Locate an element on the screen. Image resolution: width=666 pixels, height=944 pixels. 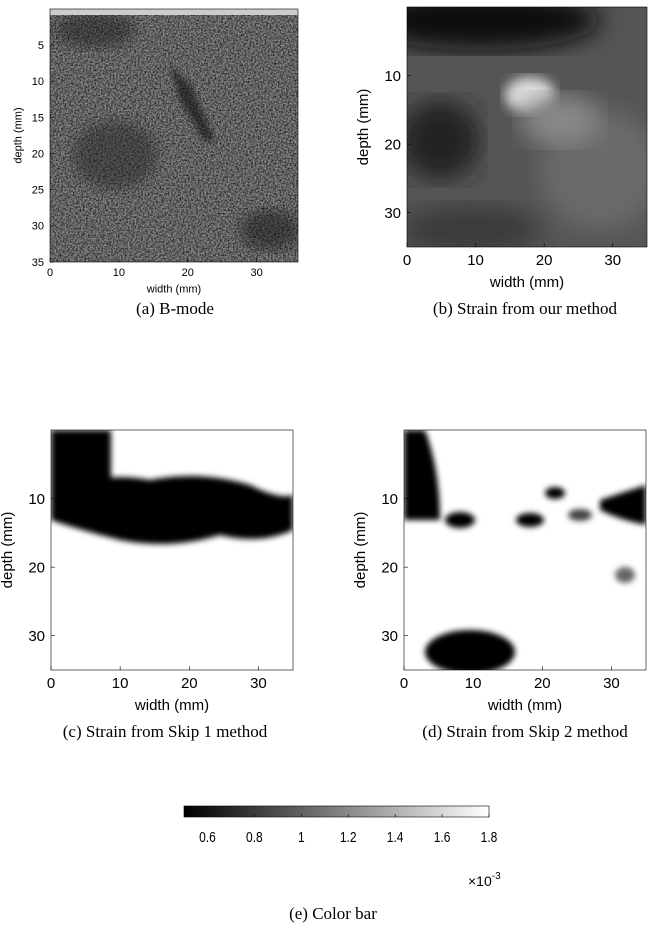
colorbar-tick-label: 1.2 is located at coordinates (348, 837).